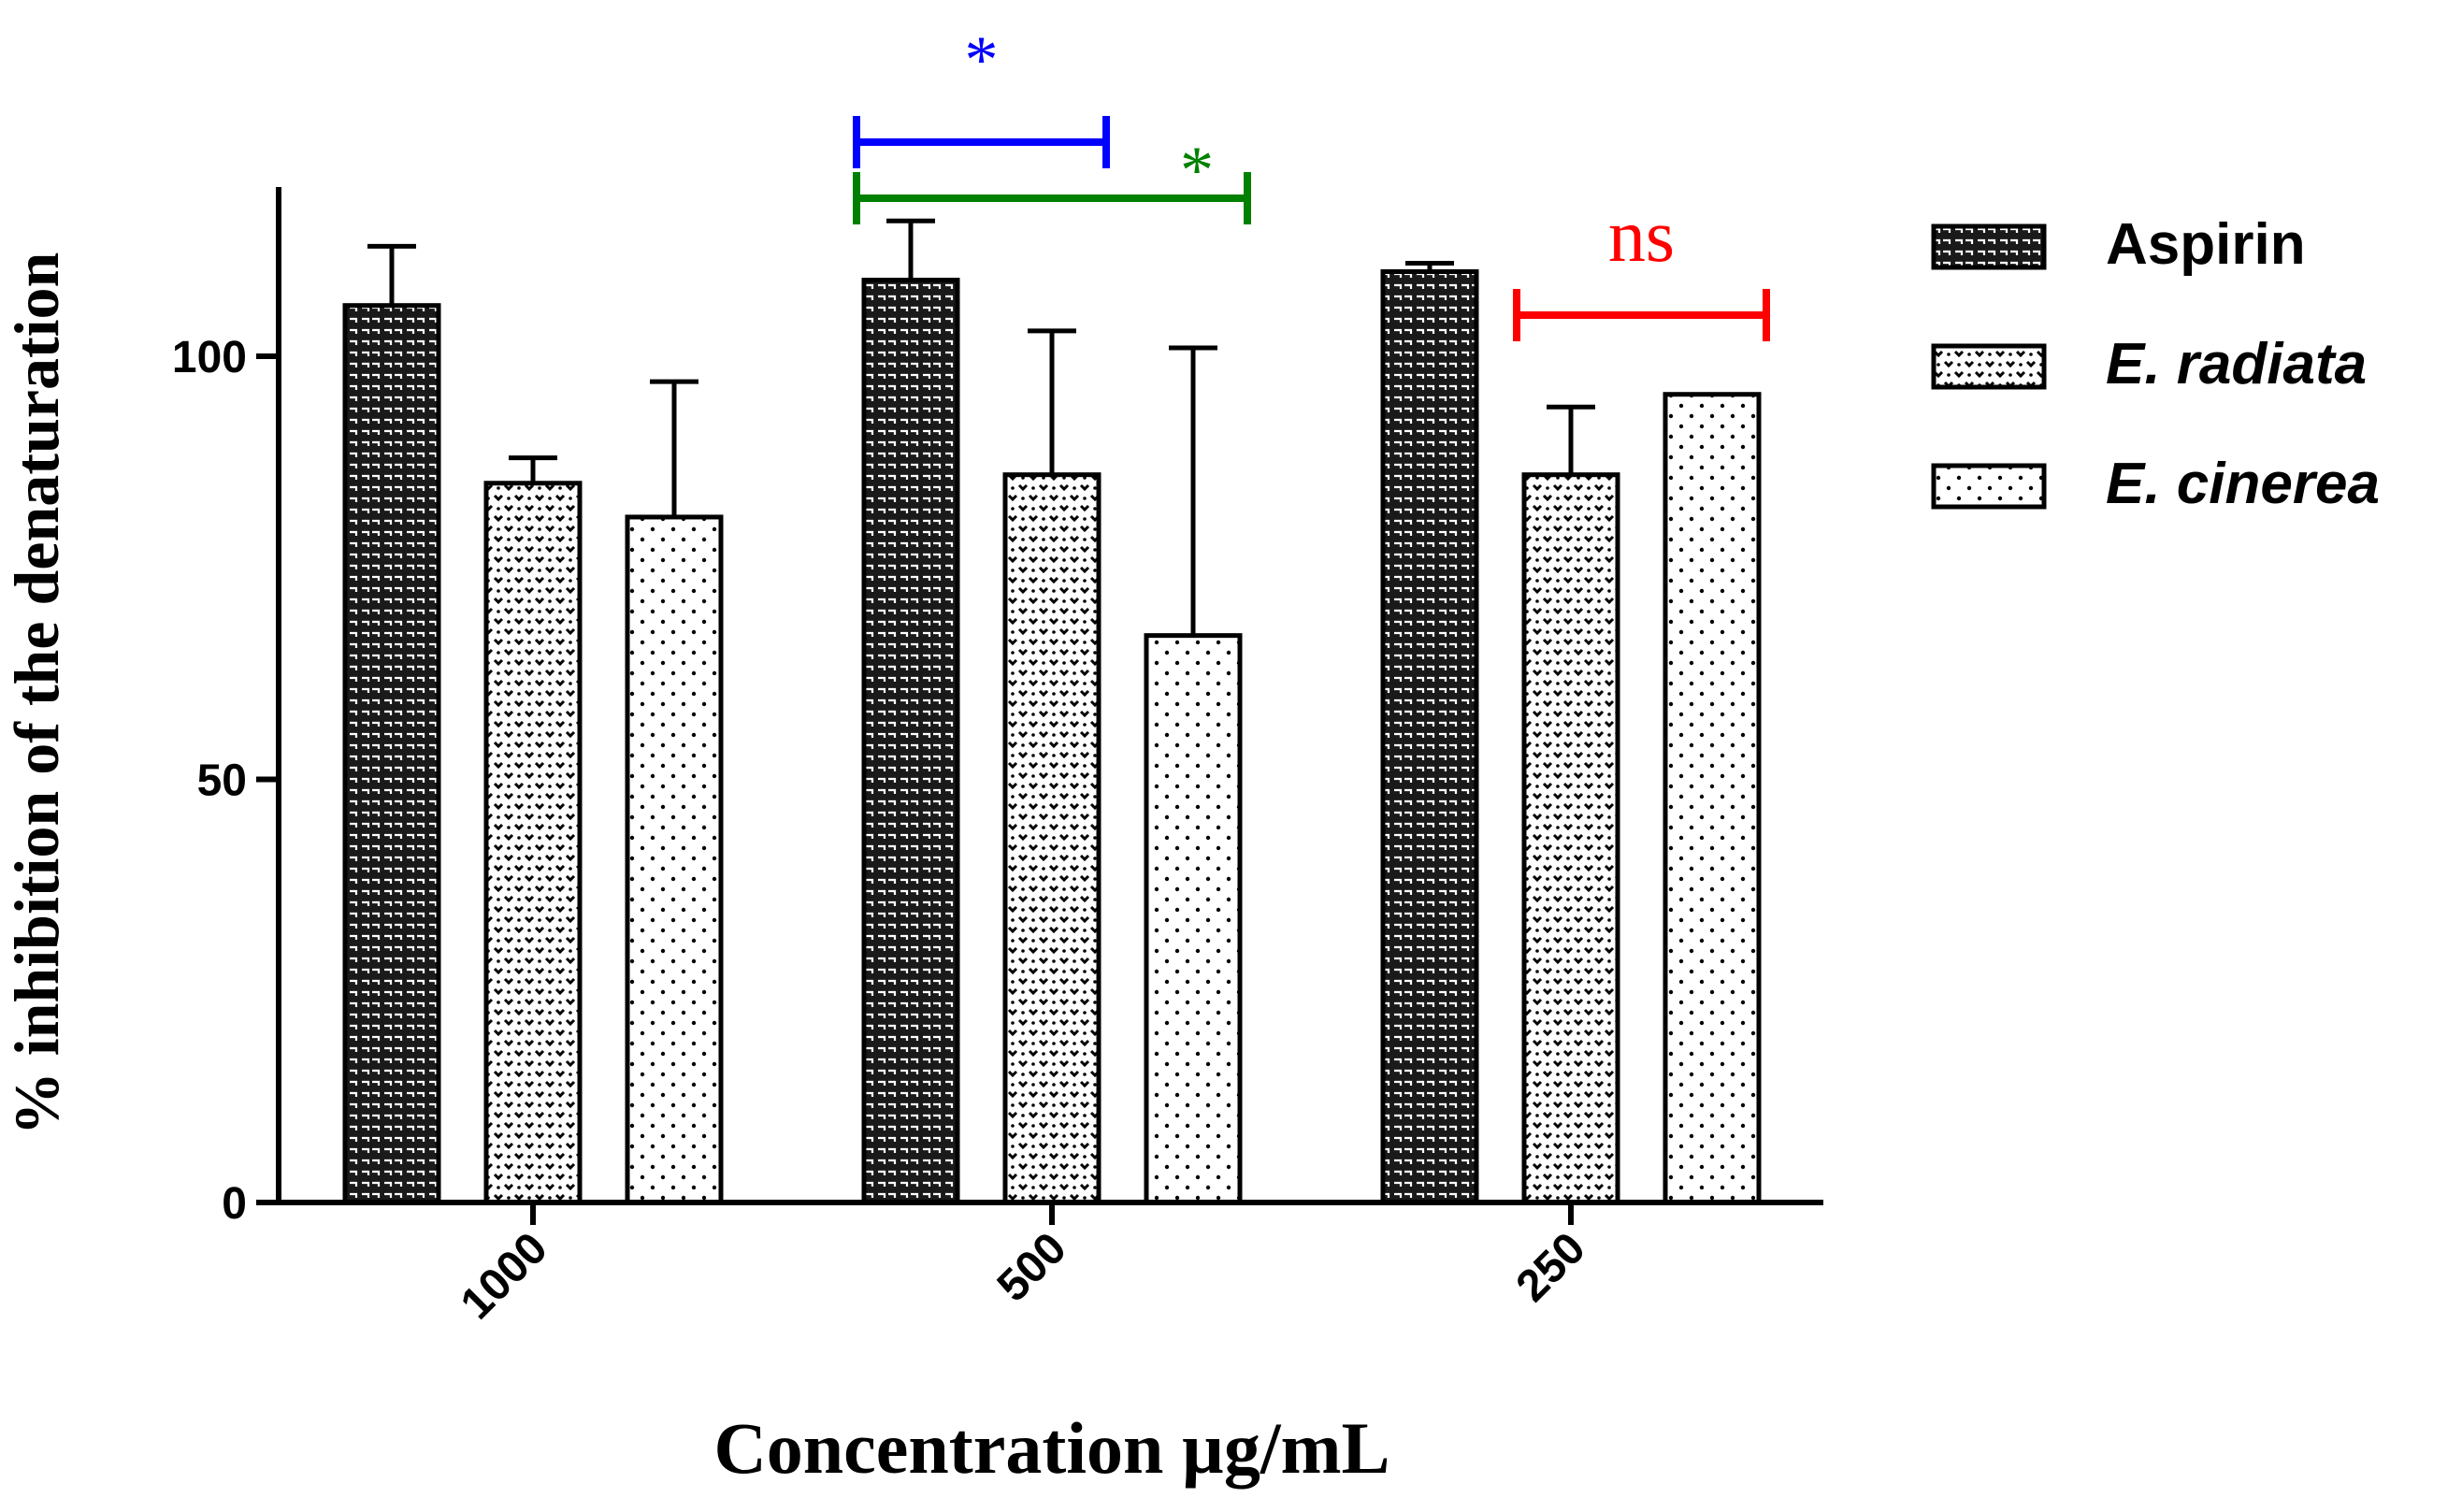 The height and width of the screenshot is (1512, 2462). I want to click on x-ticks: 1000 500 250, so click(1023, 1265).